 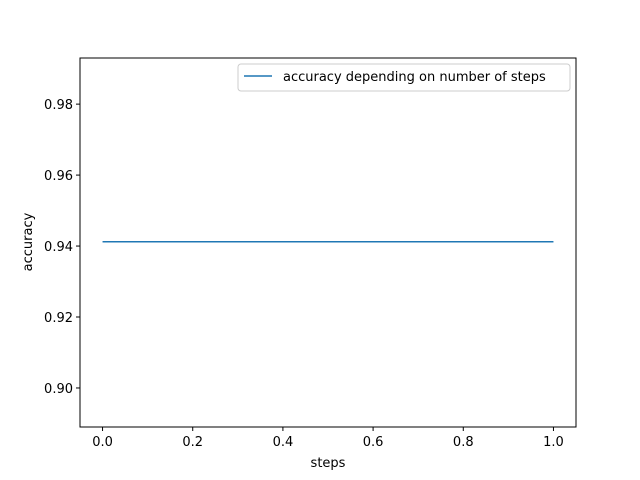 What do you see at coordinates (328, 438) in the screenshot?
I see `x-axis-ticks: 0.0 0.2 0.4 0.6 0.8 1.0` at bounding box center [328, 438].